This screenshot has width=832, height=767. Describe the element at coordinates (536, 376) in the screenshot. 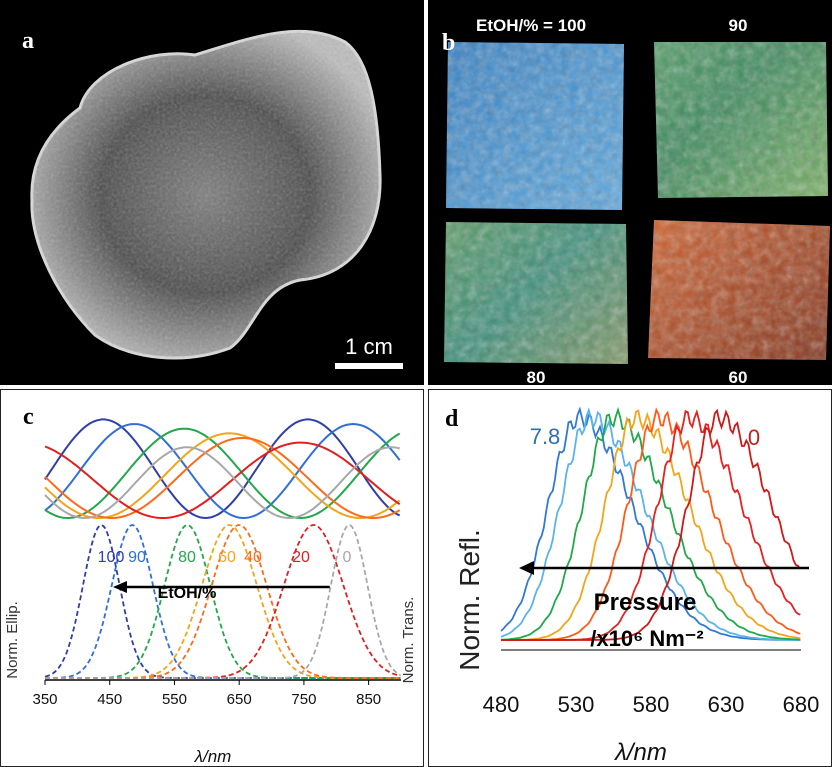

I see `sample-label-80: 80` at that location.